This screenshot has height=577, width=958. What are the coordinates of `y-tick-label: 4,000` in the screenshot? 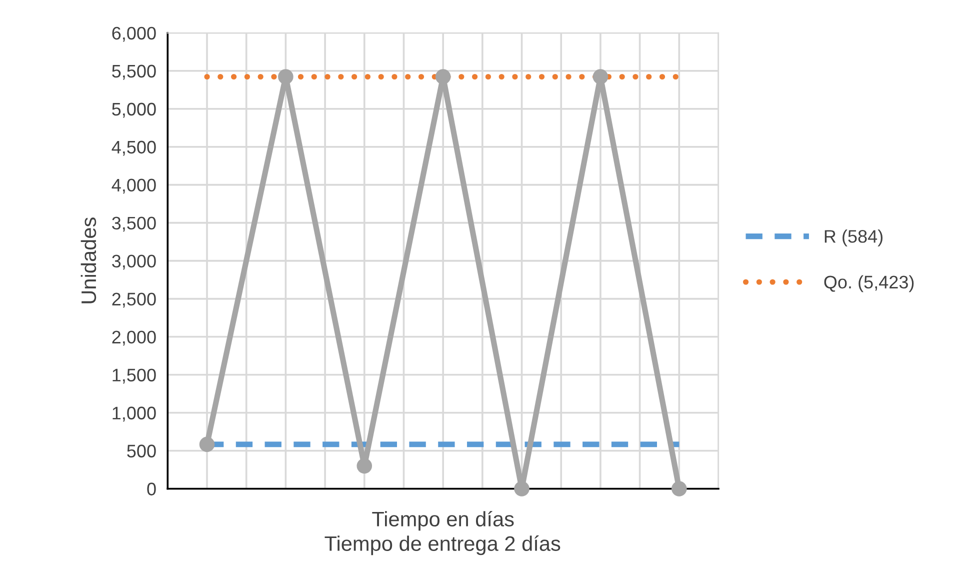 It's located at (134, 186).